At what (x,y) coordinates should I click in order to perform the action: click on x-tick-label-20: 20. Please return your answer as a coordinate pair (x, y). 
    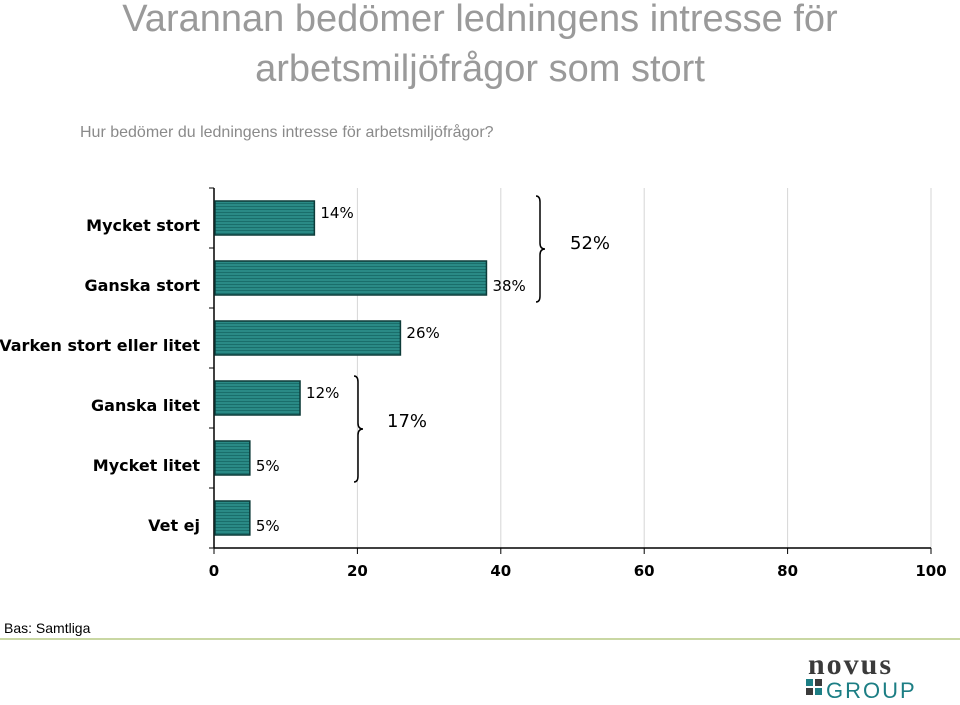
    Looking at the image, I should click on (357, 571).